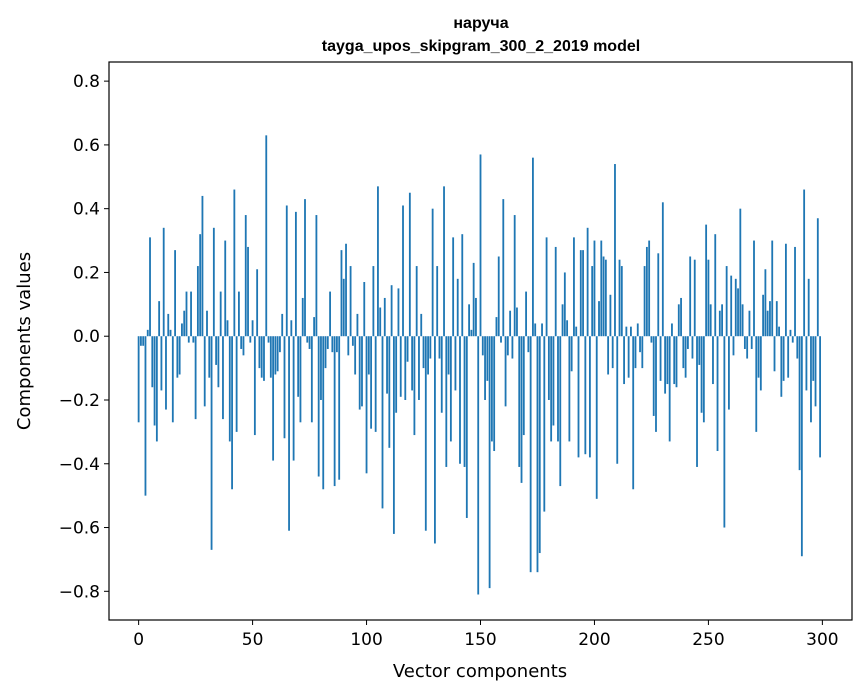 The height and width of the screenshot is (696, 867). Describe the element at coordinates (708, 640) in the screenshot. I see `x-tick-label: 250` at that location.